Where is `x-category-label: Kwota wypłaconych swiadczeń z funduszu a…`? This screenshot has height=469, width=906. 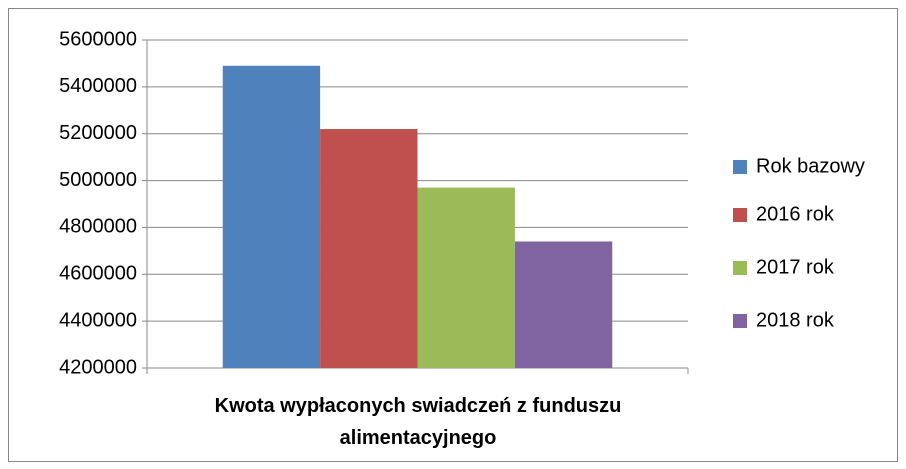
x-category-label: Kwota wypłaconych swiadczeń z funduszu a… is located at coordinates (418, 422).